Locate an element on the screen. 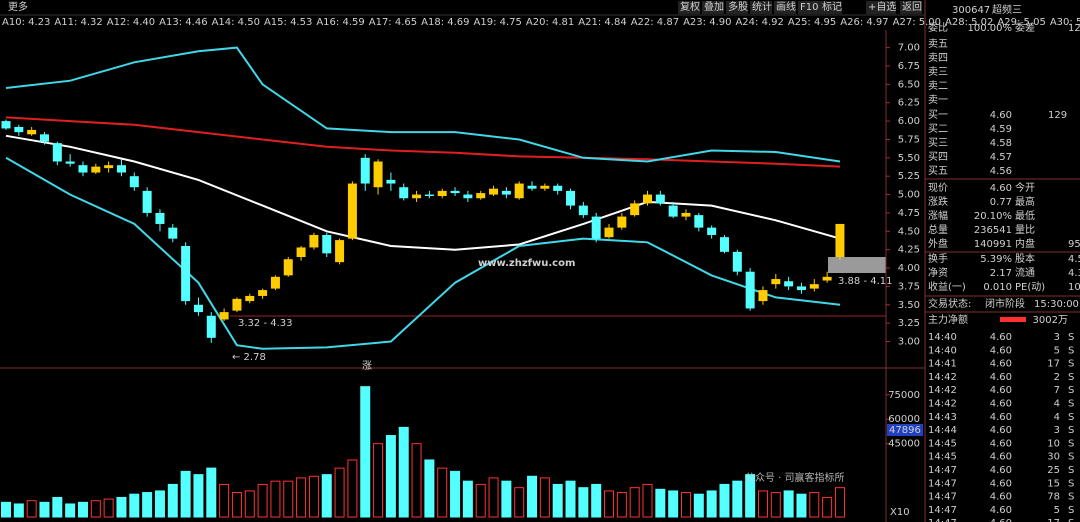 The height and width of the screenshot is (522, 1080). quote-label: 股本 is located at coordinates (1025, 258).